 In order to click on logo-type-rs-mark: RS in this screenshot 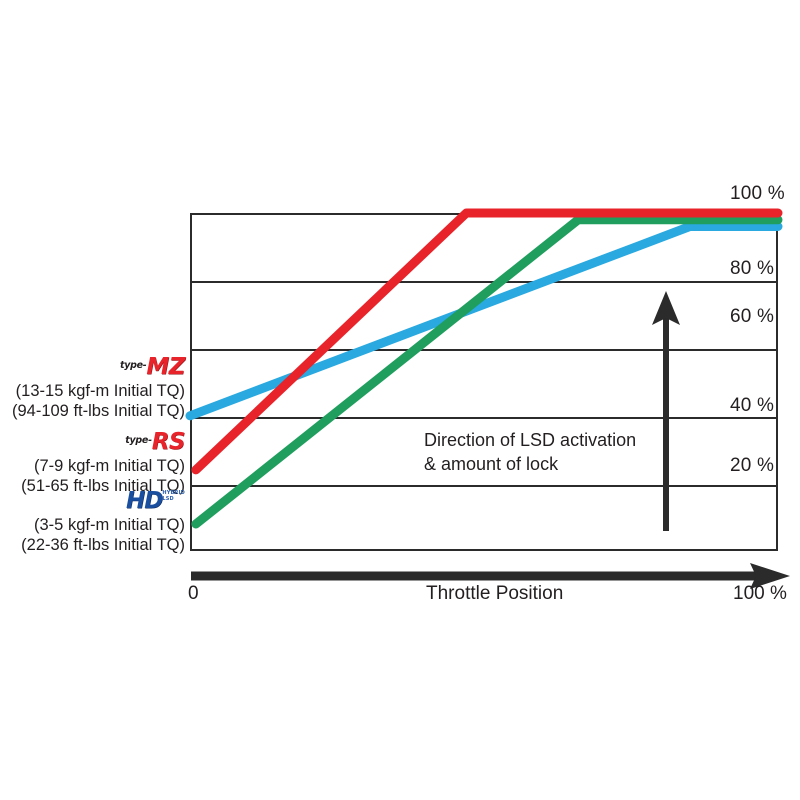, I will do `click(168, 442)`.